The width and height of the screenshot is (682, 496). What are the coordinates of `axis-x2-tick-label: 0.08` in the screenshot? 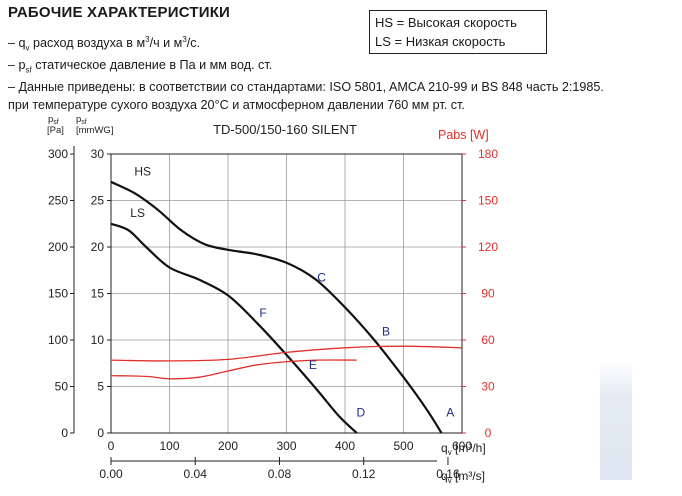 It's located at (280, 474).